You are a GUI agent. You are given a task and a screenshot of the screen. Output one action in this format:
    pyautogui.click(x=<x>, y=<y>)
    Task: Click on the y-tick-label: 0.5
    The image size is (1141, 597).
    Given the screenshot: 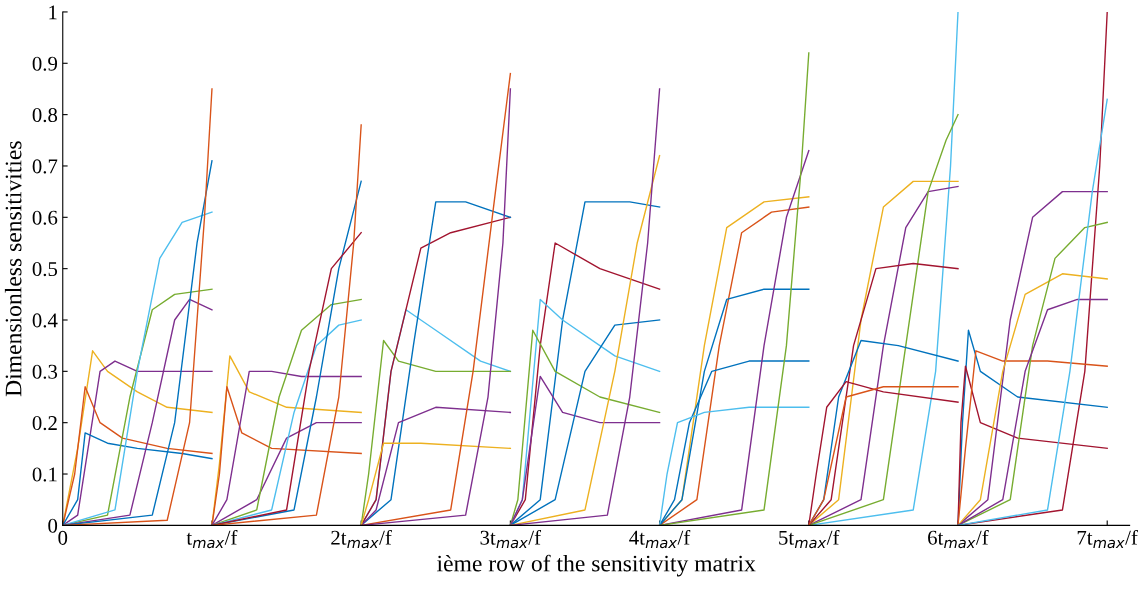 What is the action you would take?
    pyautogui.click(x=45, y=269)
    